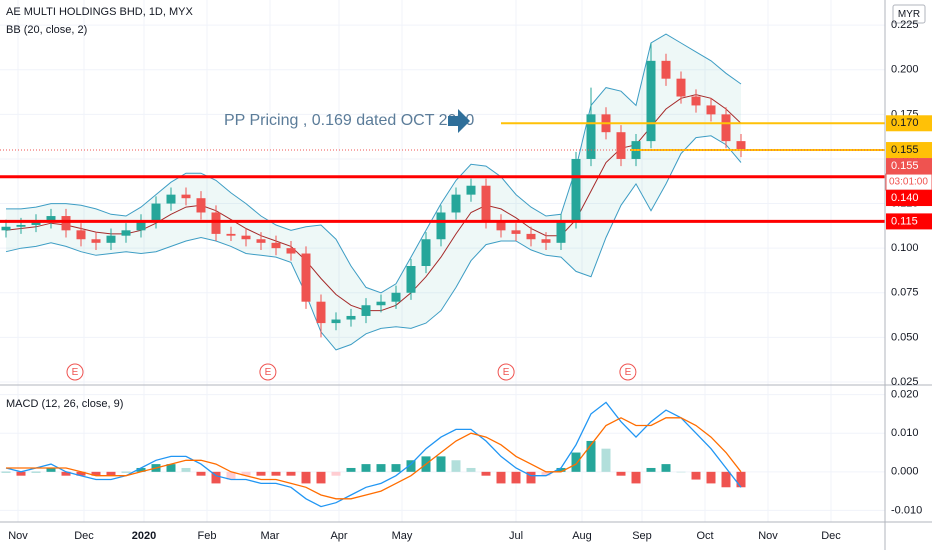 The image size is (932, 550). I want to click on countdown: 03:01:00, so click(908, 182).